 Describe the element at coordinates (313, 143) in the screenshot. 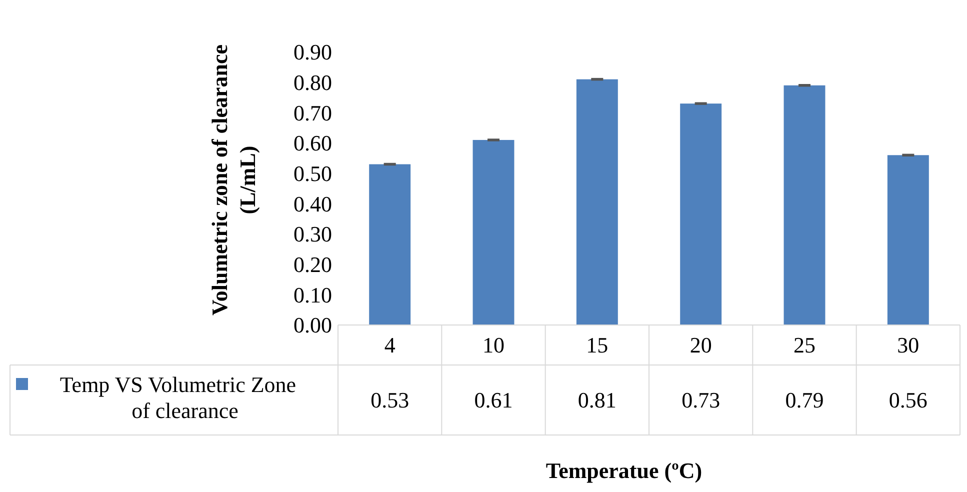

I see `y-tick-label: 0.60` at that location.